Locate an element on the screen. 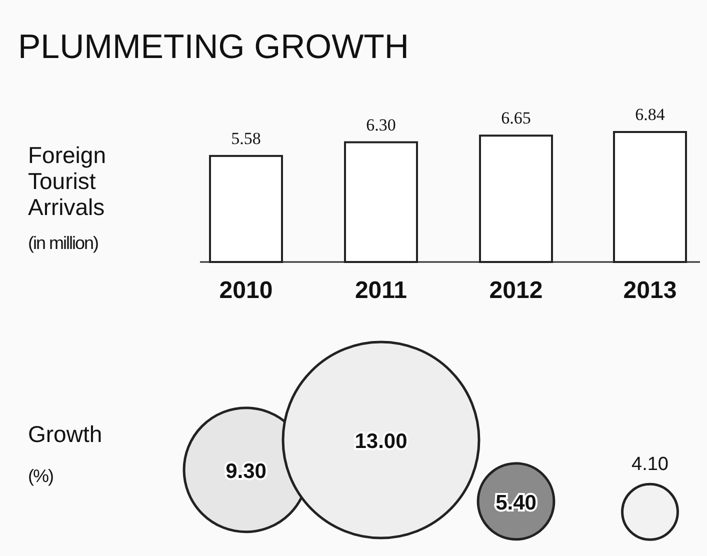 This screenshot has width=707, height=556. data-label: 6.30 is located at coordinates (381, 124).